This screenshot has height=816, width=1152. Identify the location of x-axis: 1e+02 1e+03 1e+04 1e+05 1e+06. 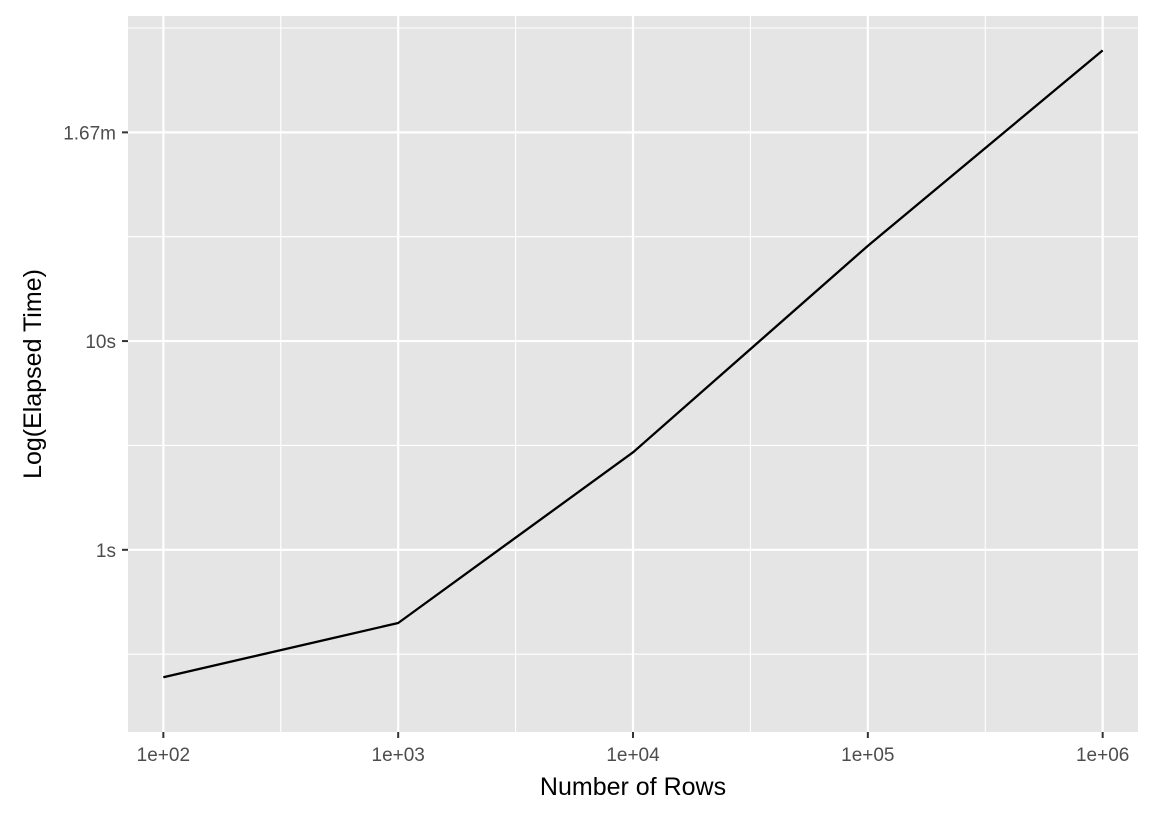
(633, 749).